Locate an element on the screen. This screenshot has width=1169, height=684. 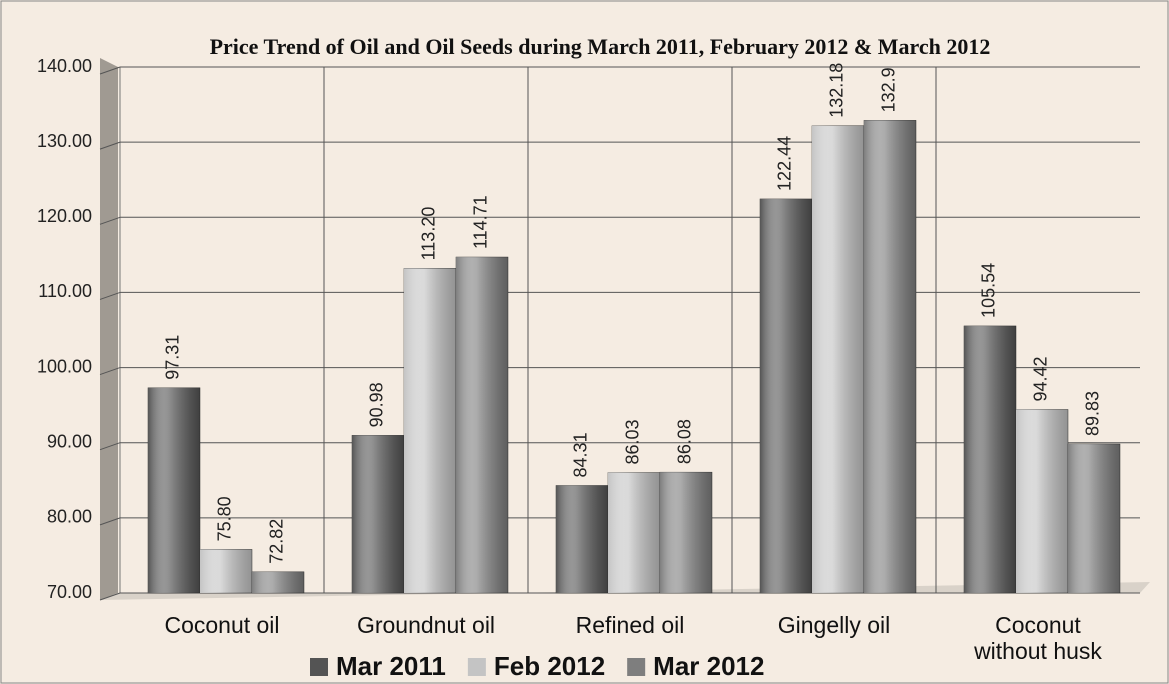
legend-label: Feb 2012 is located at coordinates (549, 666).